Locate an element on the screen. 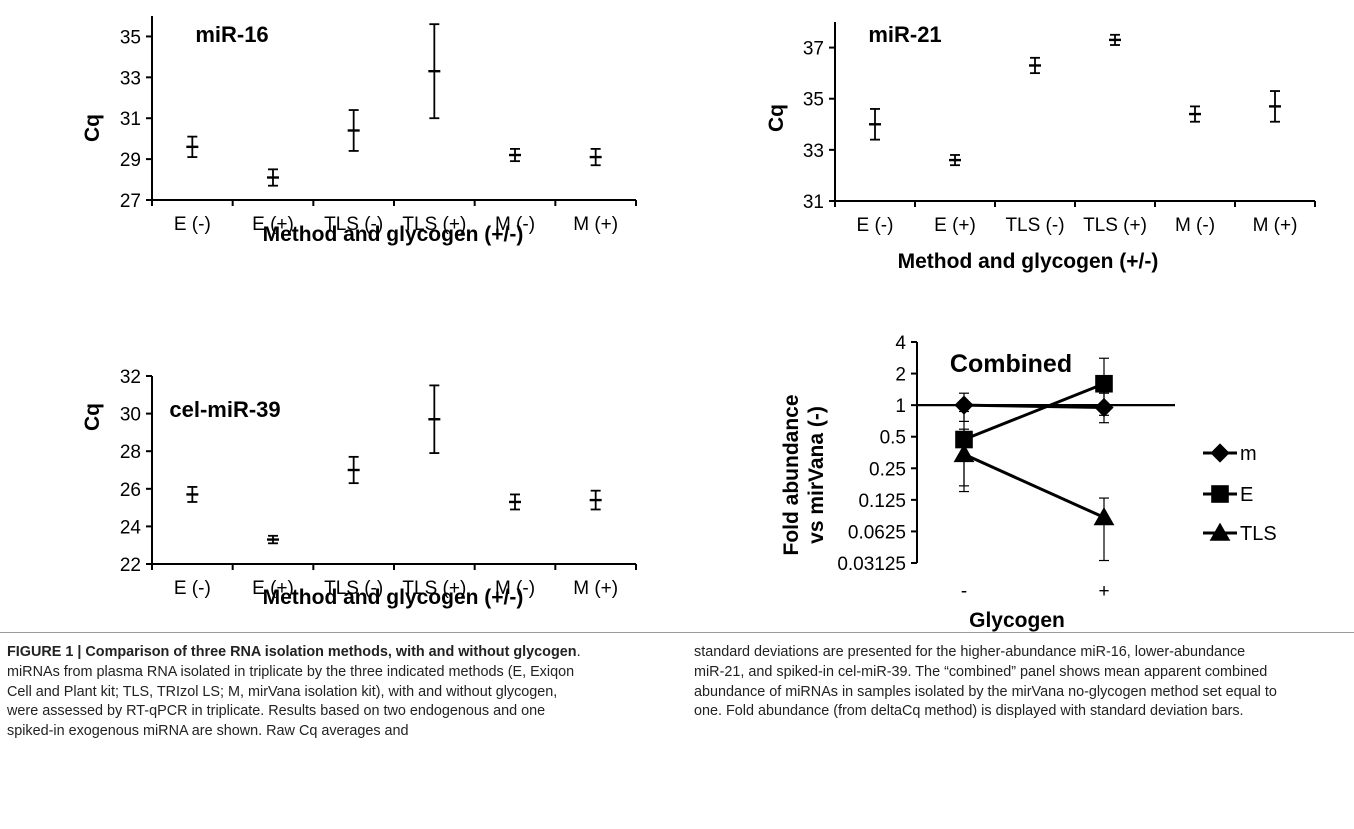 The height and width of the screenshot is (829, 1354). series-line-tls is located at coordinates (1034, 485).